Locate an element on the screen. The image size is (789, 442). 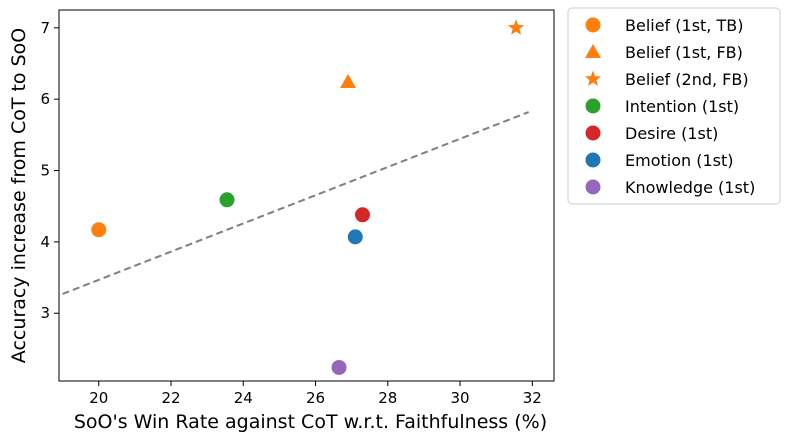
y-tick-label: 6 is located at coordinates (45, 99).